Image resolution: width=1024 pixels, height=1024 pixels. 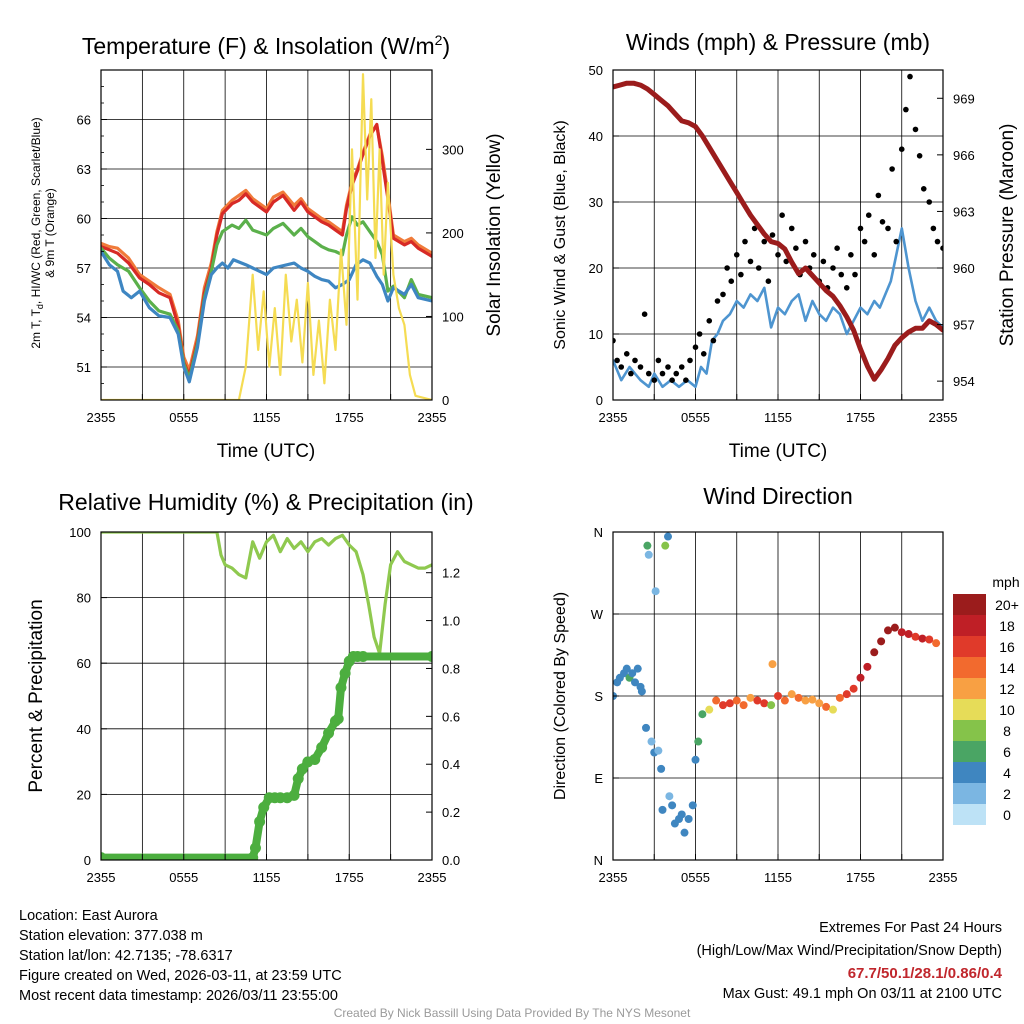 I want to click on elevation-text: Station elevation: 377.038 m, so click(x=111, y=936).